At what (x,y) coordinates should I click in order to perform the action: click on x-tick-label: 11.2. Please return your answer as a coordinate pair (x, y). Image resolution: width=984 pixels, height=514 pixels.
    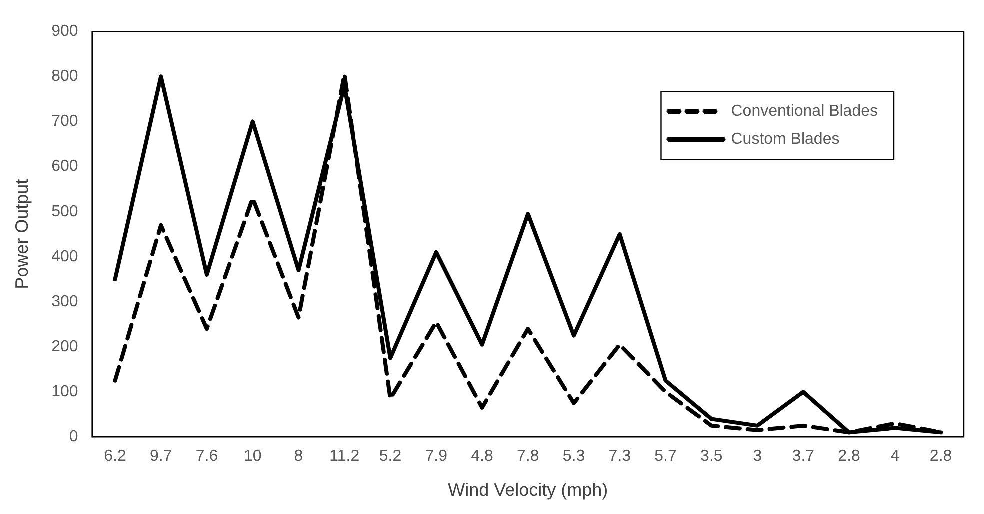
    Looking at the image, I should click on (345, 457).